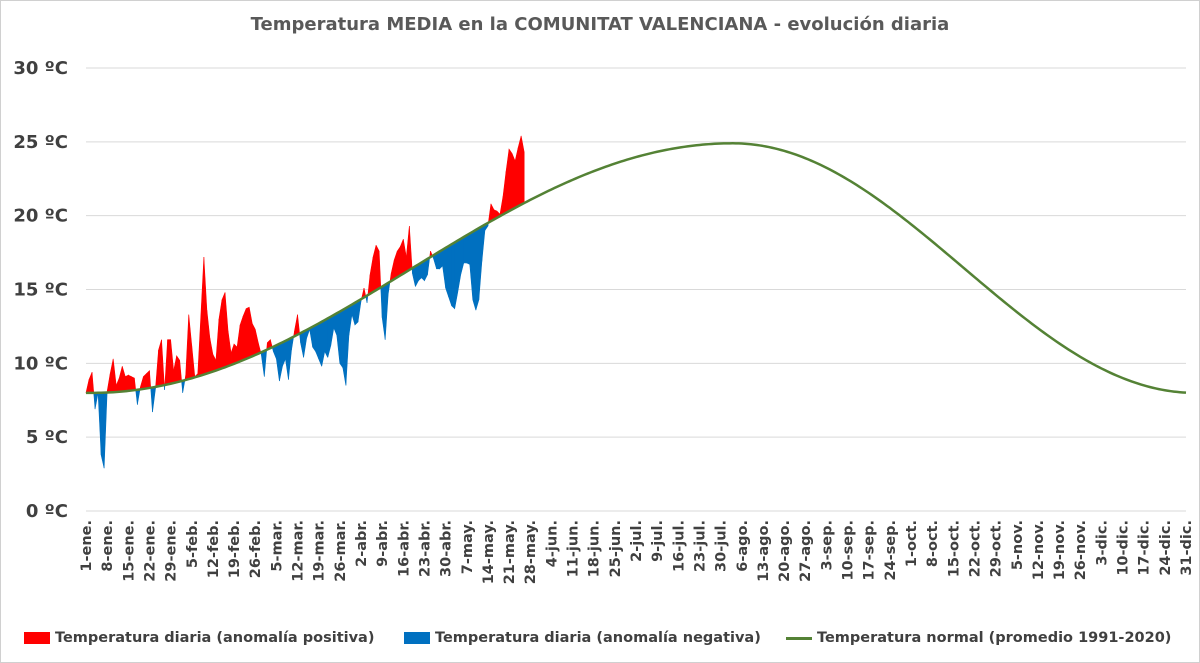 Image resolution: width=1200 pixels, height=663 pixels. What do you see at coordinates (510, 552) in the screenshot?
I see `x-tick-label: 21-may.` at bounding box center [510, 552].